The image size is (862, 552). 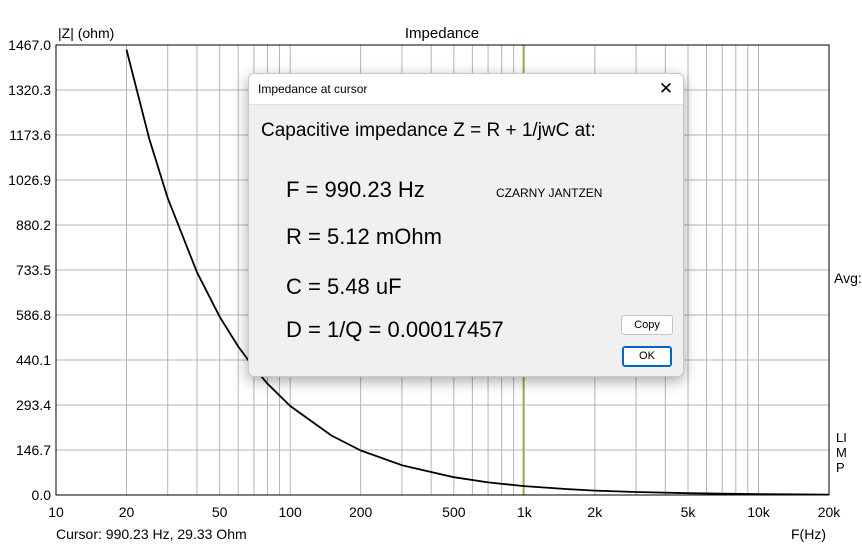 I want to click on x-tick-label: 10, so click(x=56, y=512).